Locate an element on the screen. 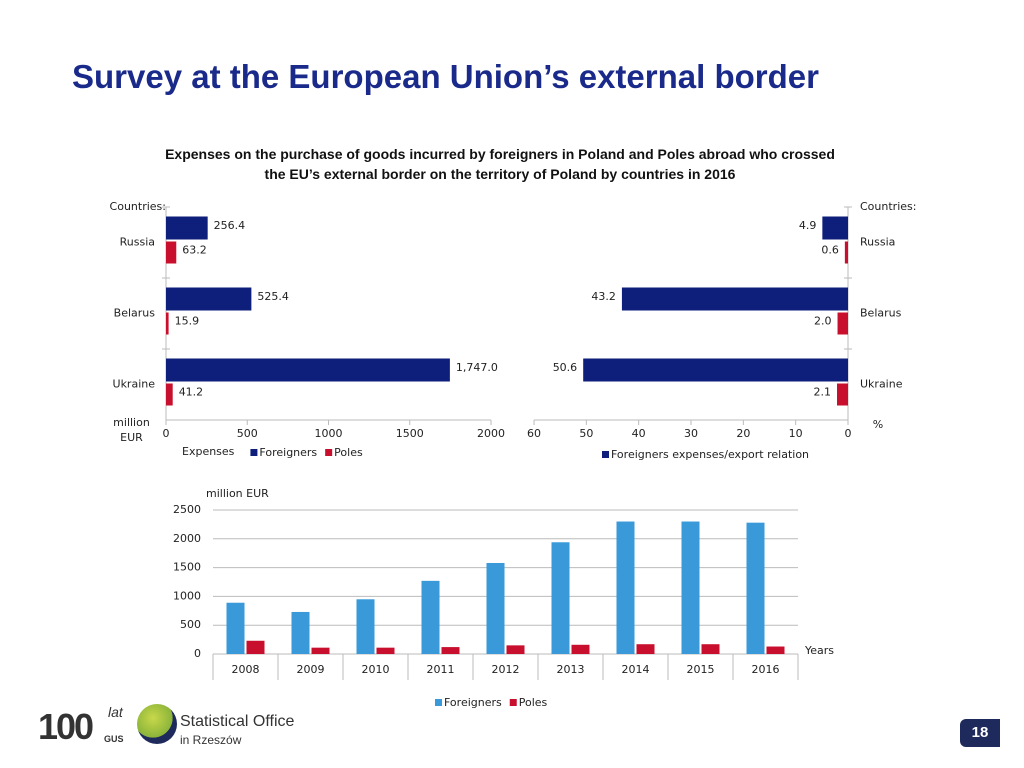  x-tick-label: 2016 is located at coordinates (766, 669).